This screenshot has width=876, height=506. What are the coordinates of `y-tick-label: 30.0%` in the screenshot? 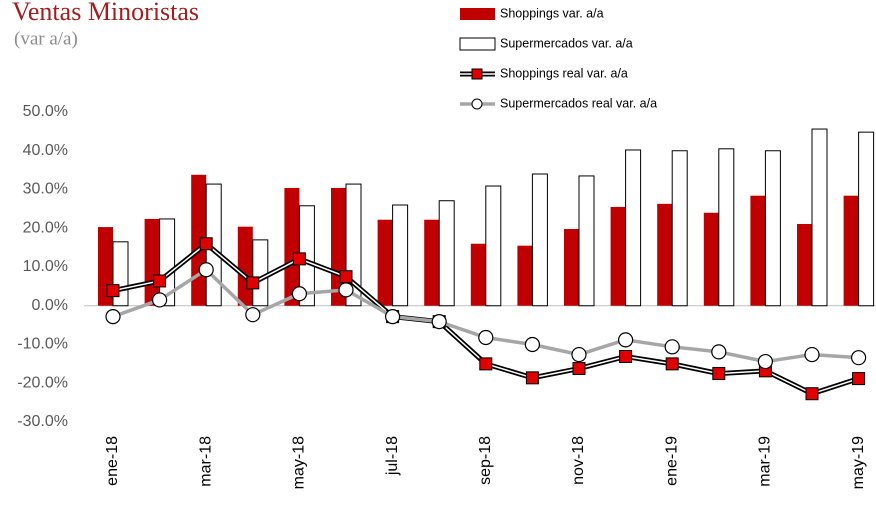 It's located at (45, 189).